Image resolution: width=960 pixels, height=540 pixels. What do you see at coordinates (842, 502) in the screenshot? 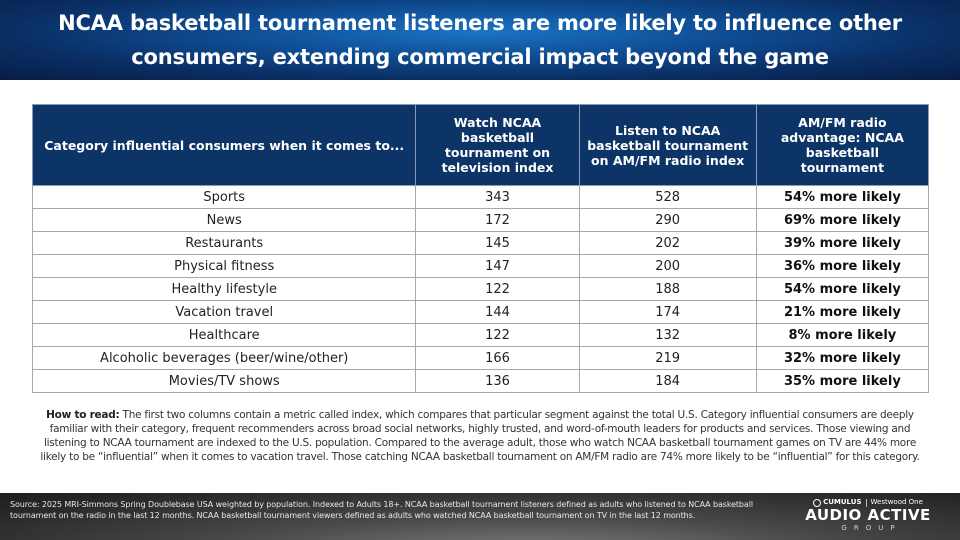
I see `cumulus-label: CUMULUS` at bounding box center [842, 502].